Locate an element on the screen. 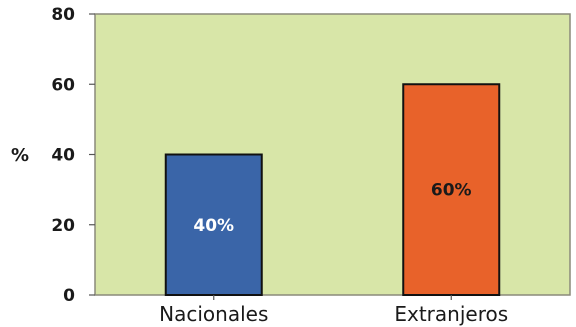 This screenshot has height=327, width=576. y-tick-label: 40 is located at coordinates (63, 156).